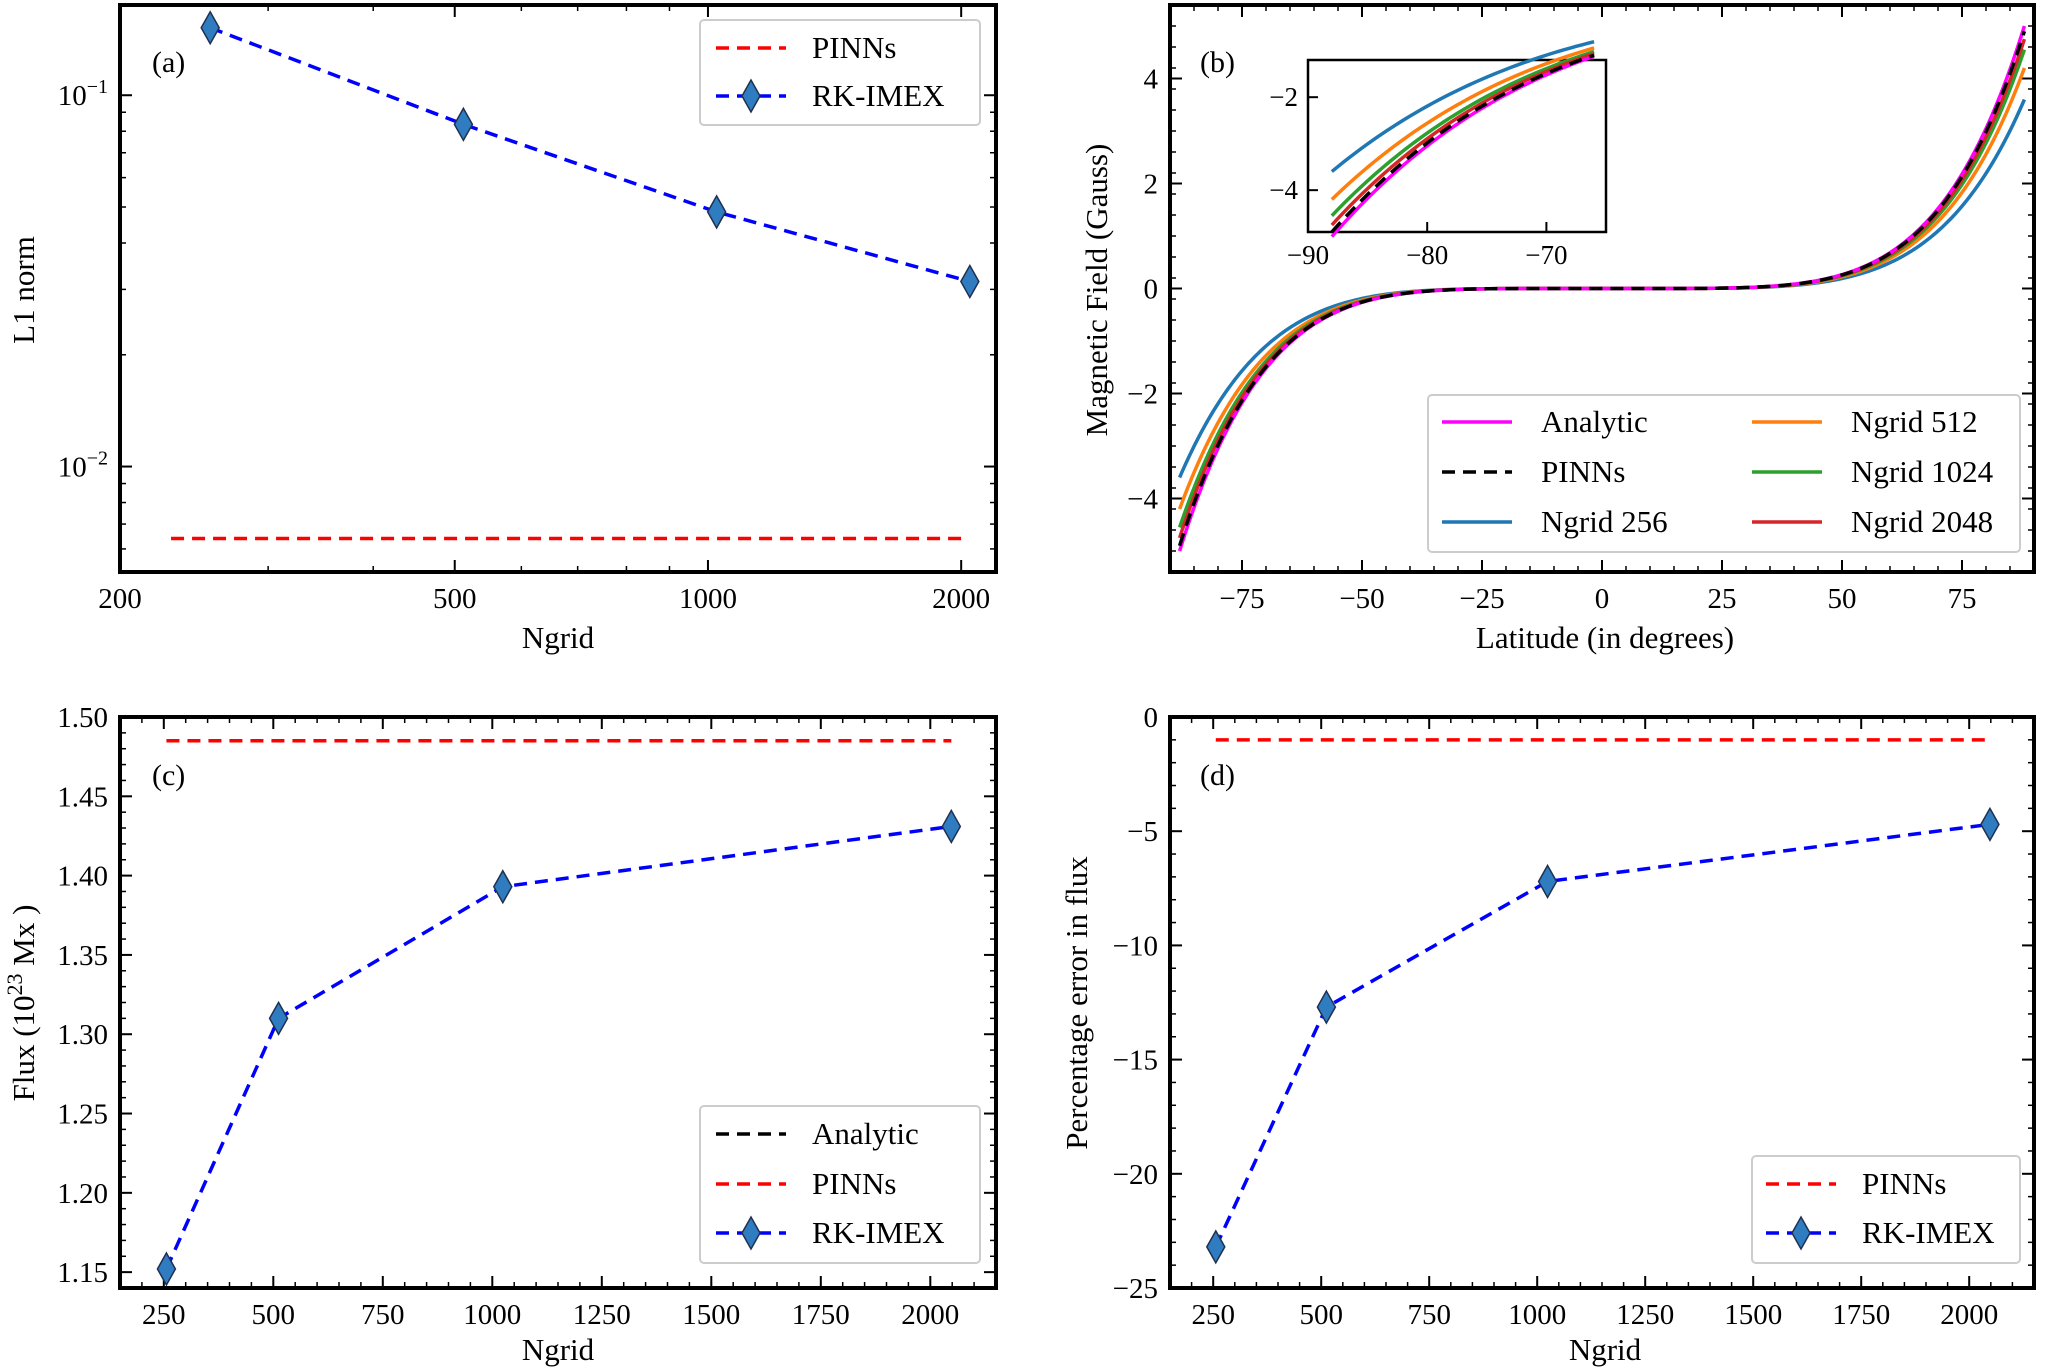 The image size is (2046, 1368). Describe the element at coordinates (1217, 62) in the screenshot. I see `panel-b-tag: (b)` at that location.